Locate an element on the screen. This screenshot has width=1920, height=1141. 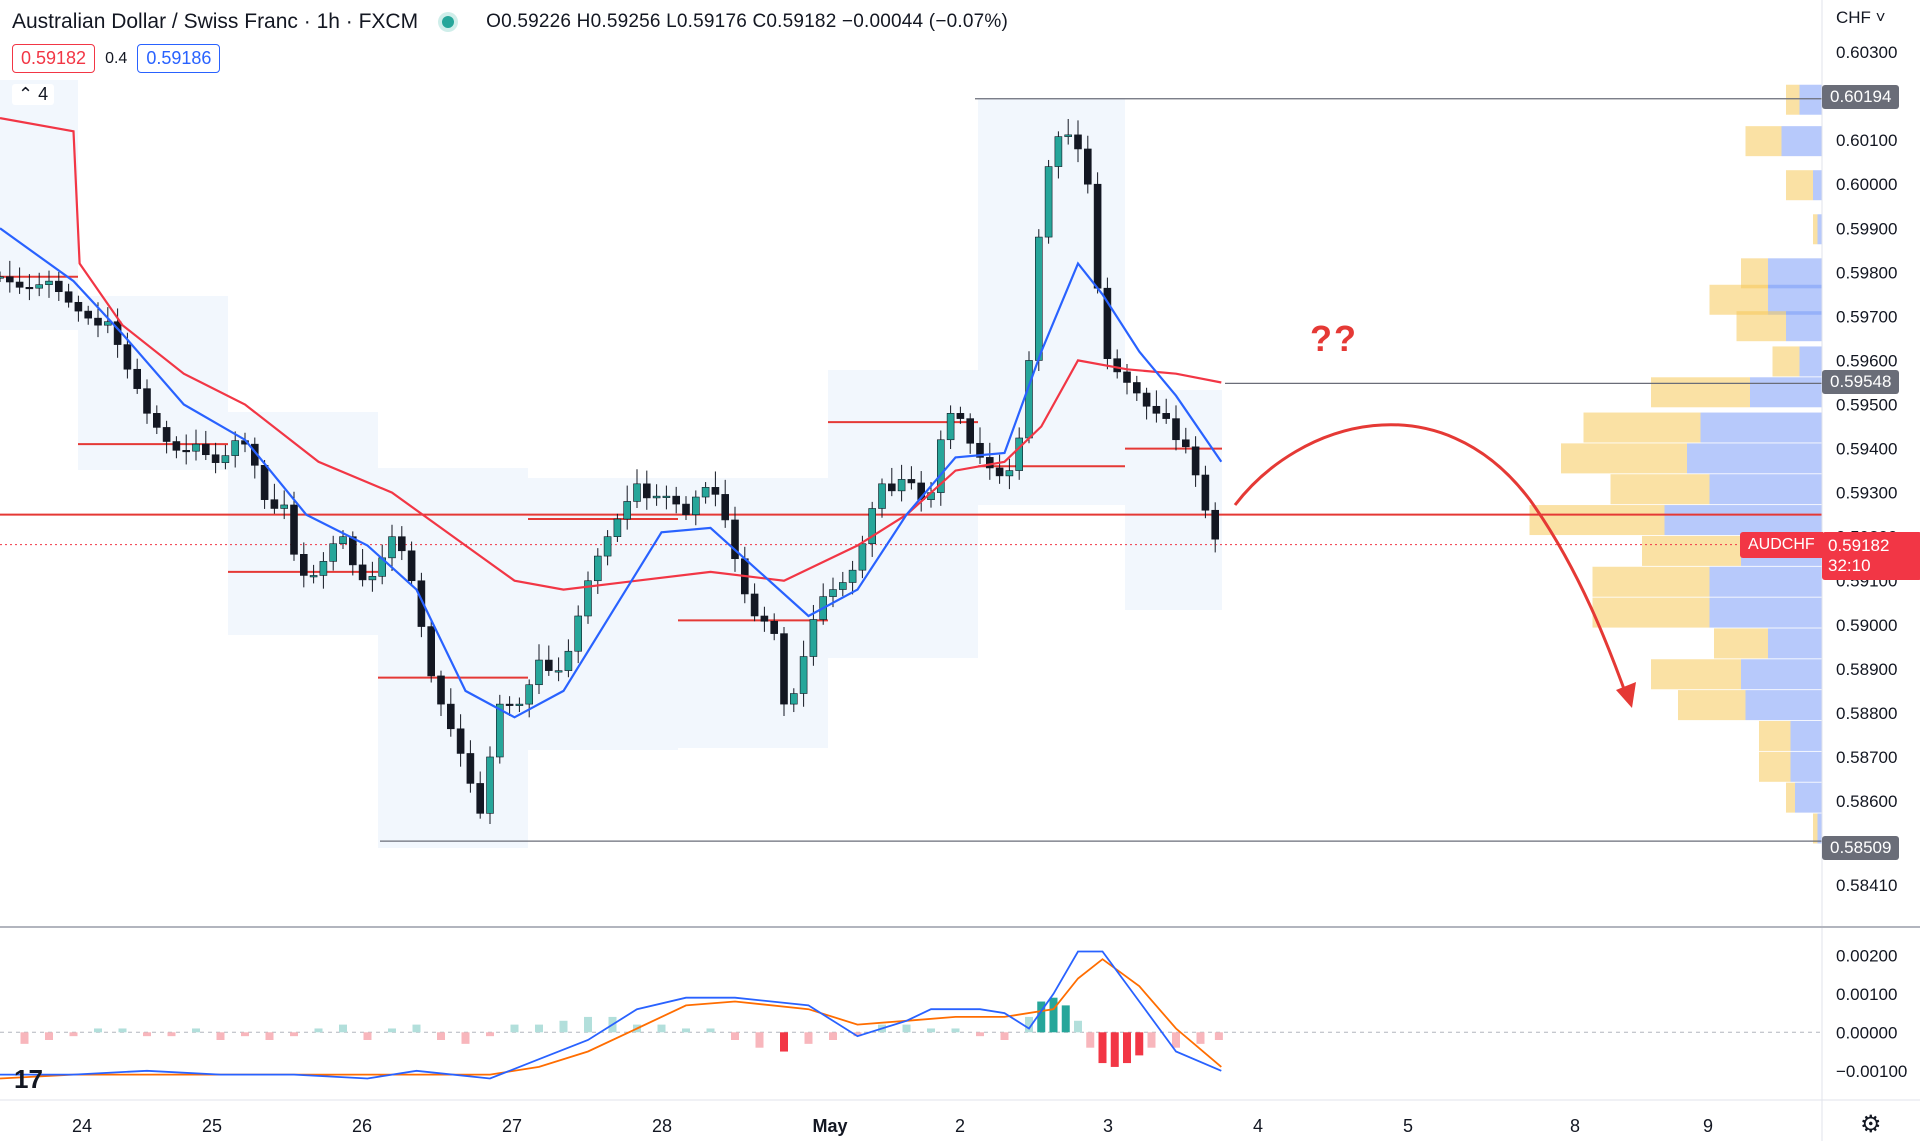
sell-button: 0.59182 is located at coordinates (54, 58).